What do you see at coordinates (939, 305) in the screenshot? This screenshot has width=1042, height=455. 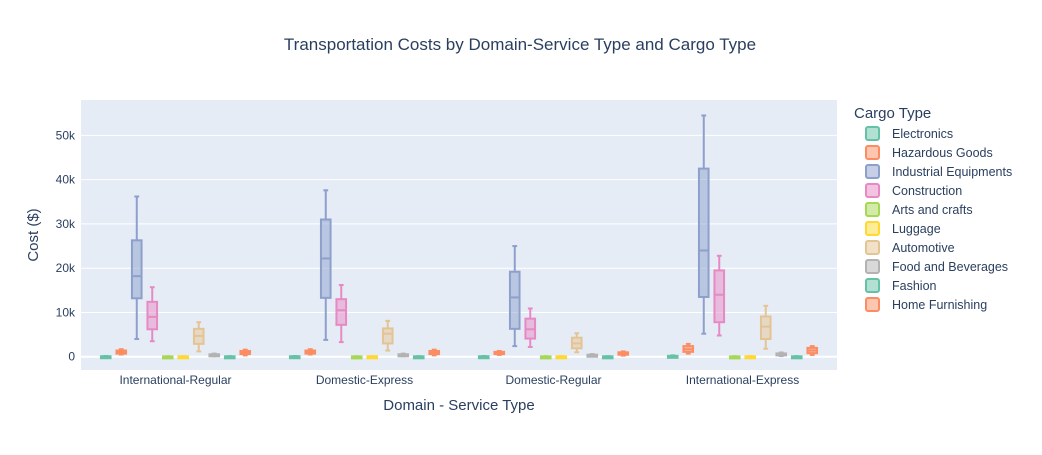 I see `legend-label: Home Furnishing` at bounding box center [939, 305].